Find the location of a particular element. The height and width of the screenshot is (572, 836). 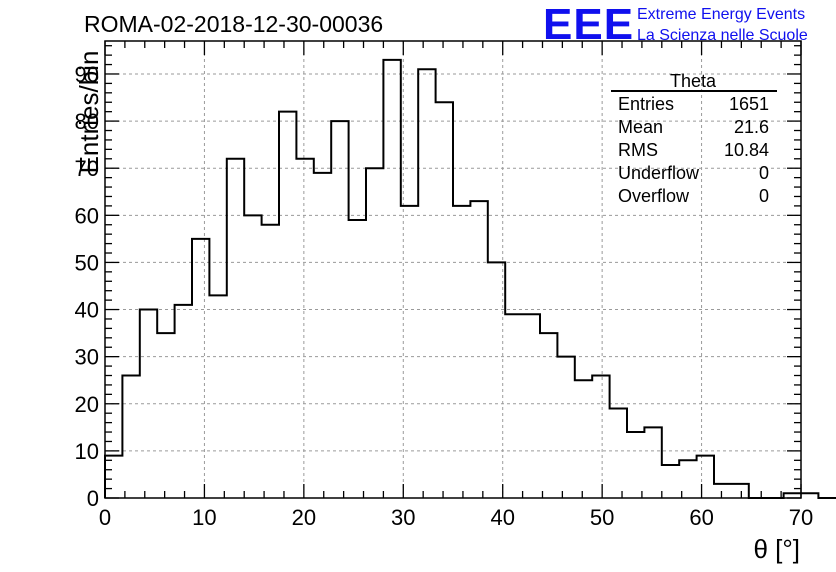

x-tick-label: 10 is located at coordinates (204, 517).